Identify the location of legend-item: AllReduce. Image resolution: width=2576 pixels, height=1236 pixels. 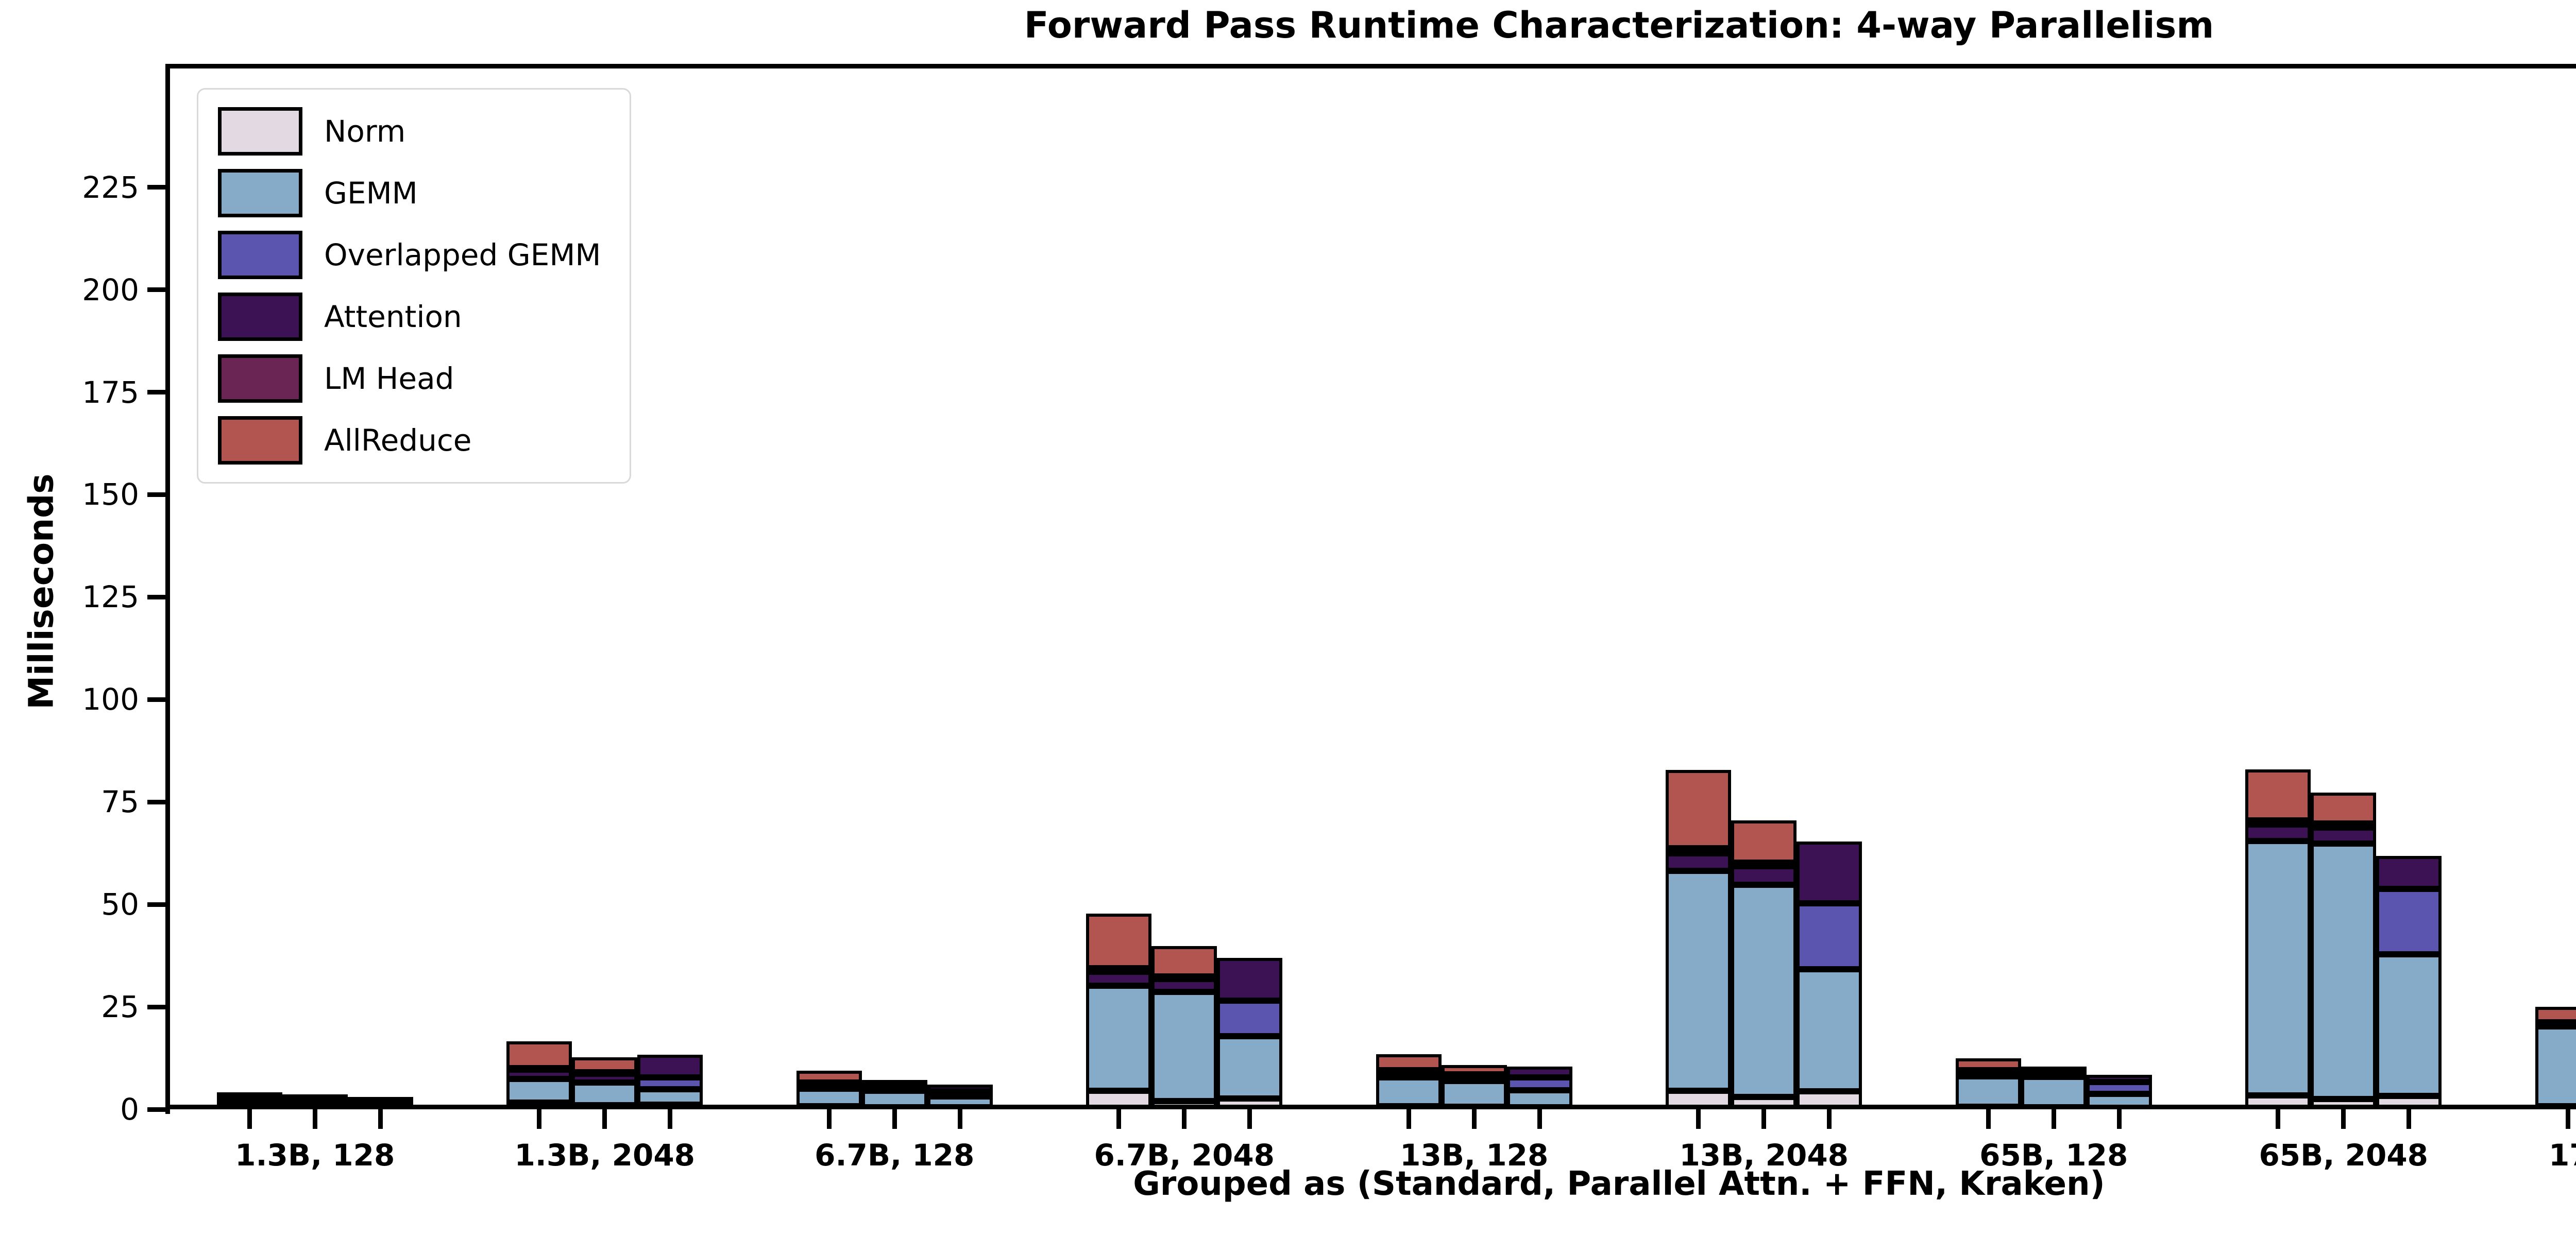
(409, 440).